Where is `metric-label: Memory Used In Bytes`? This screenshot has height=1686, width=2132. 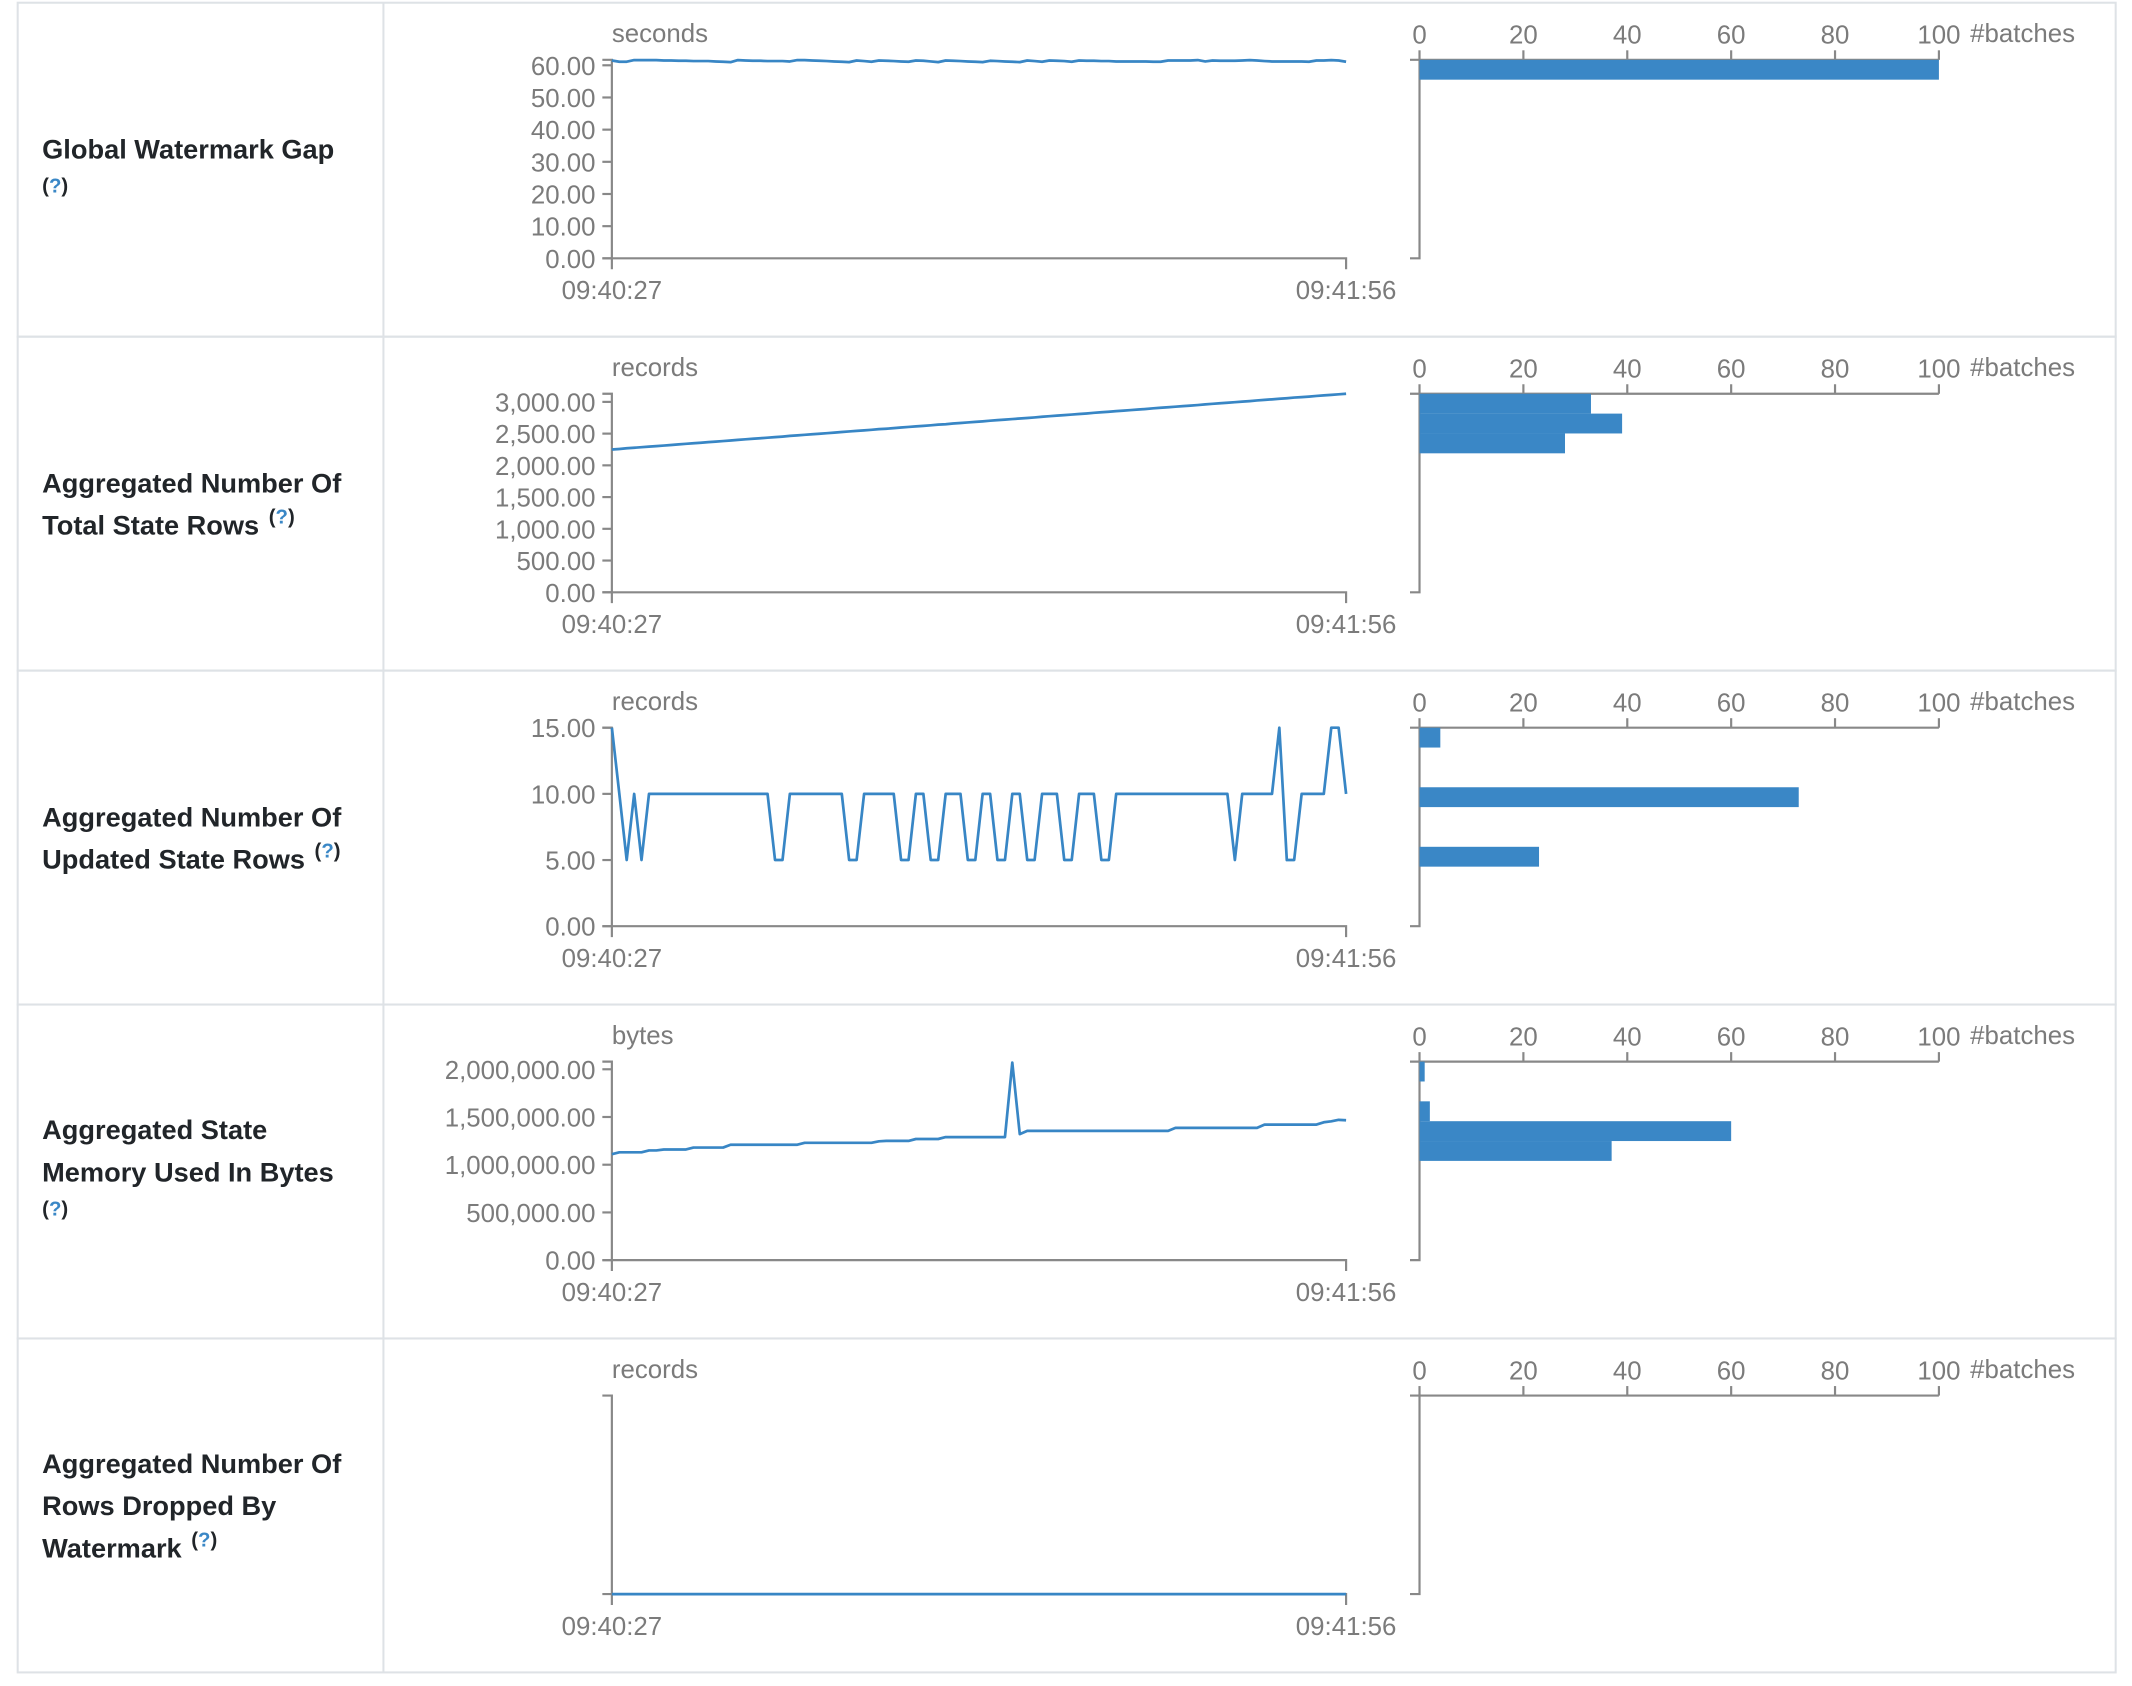
metric-label: Memory Used In Bytes is located at coordinates (188, 1171).